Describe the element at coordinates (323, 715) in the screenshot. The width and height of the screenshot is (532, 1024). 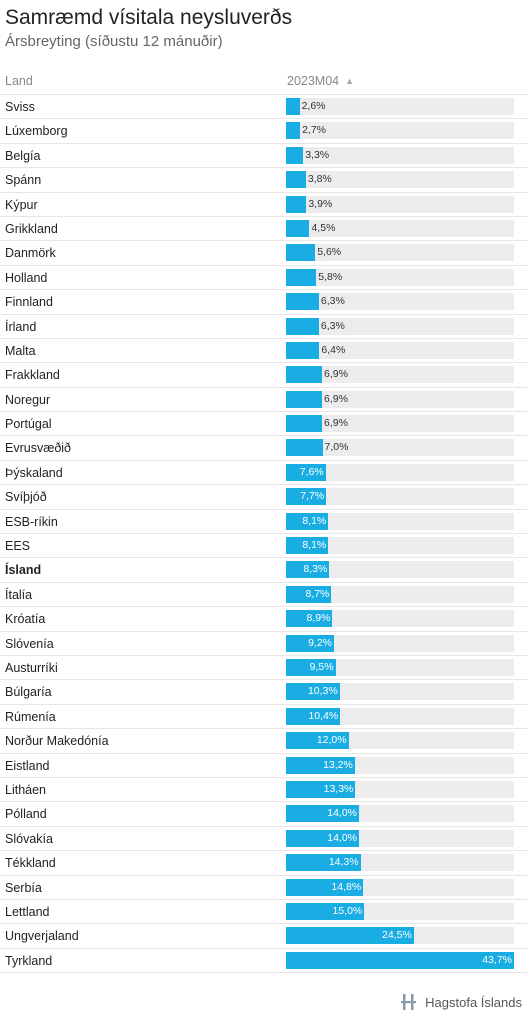
I see `value-label: 10,4%` at that location.